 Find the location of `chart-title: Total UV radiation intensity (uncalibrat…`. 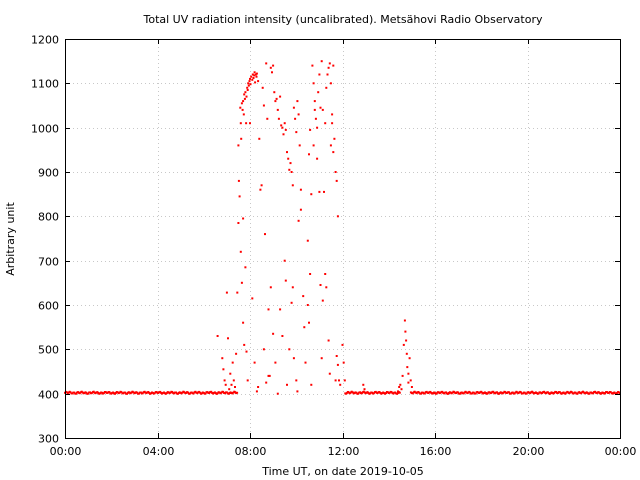

chart-title: Total UV radiation intensity (uncalibrat… is located at coordinates (343, 19).